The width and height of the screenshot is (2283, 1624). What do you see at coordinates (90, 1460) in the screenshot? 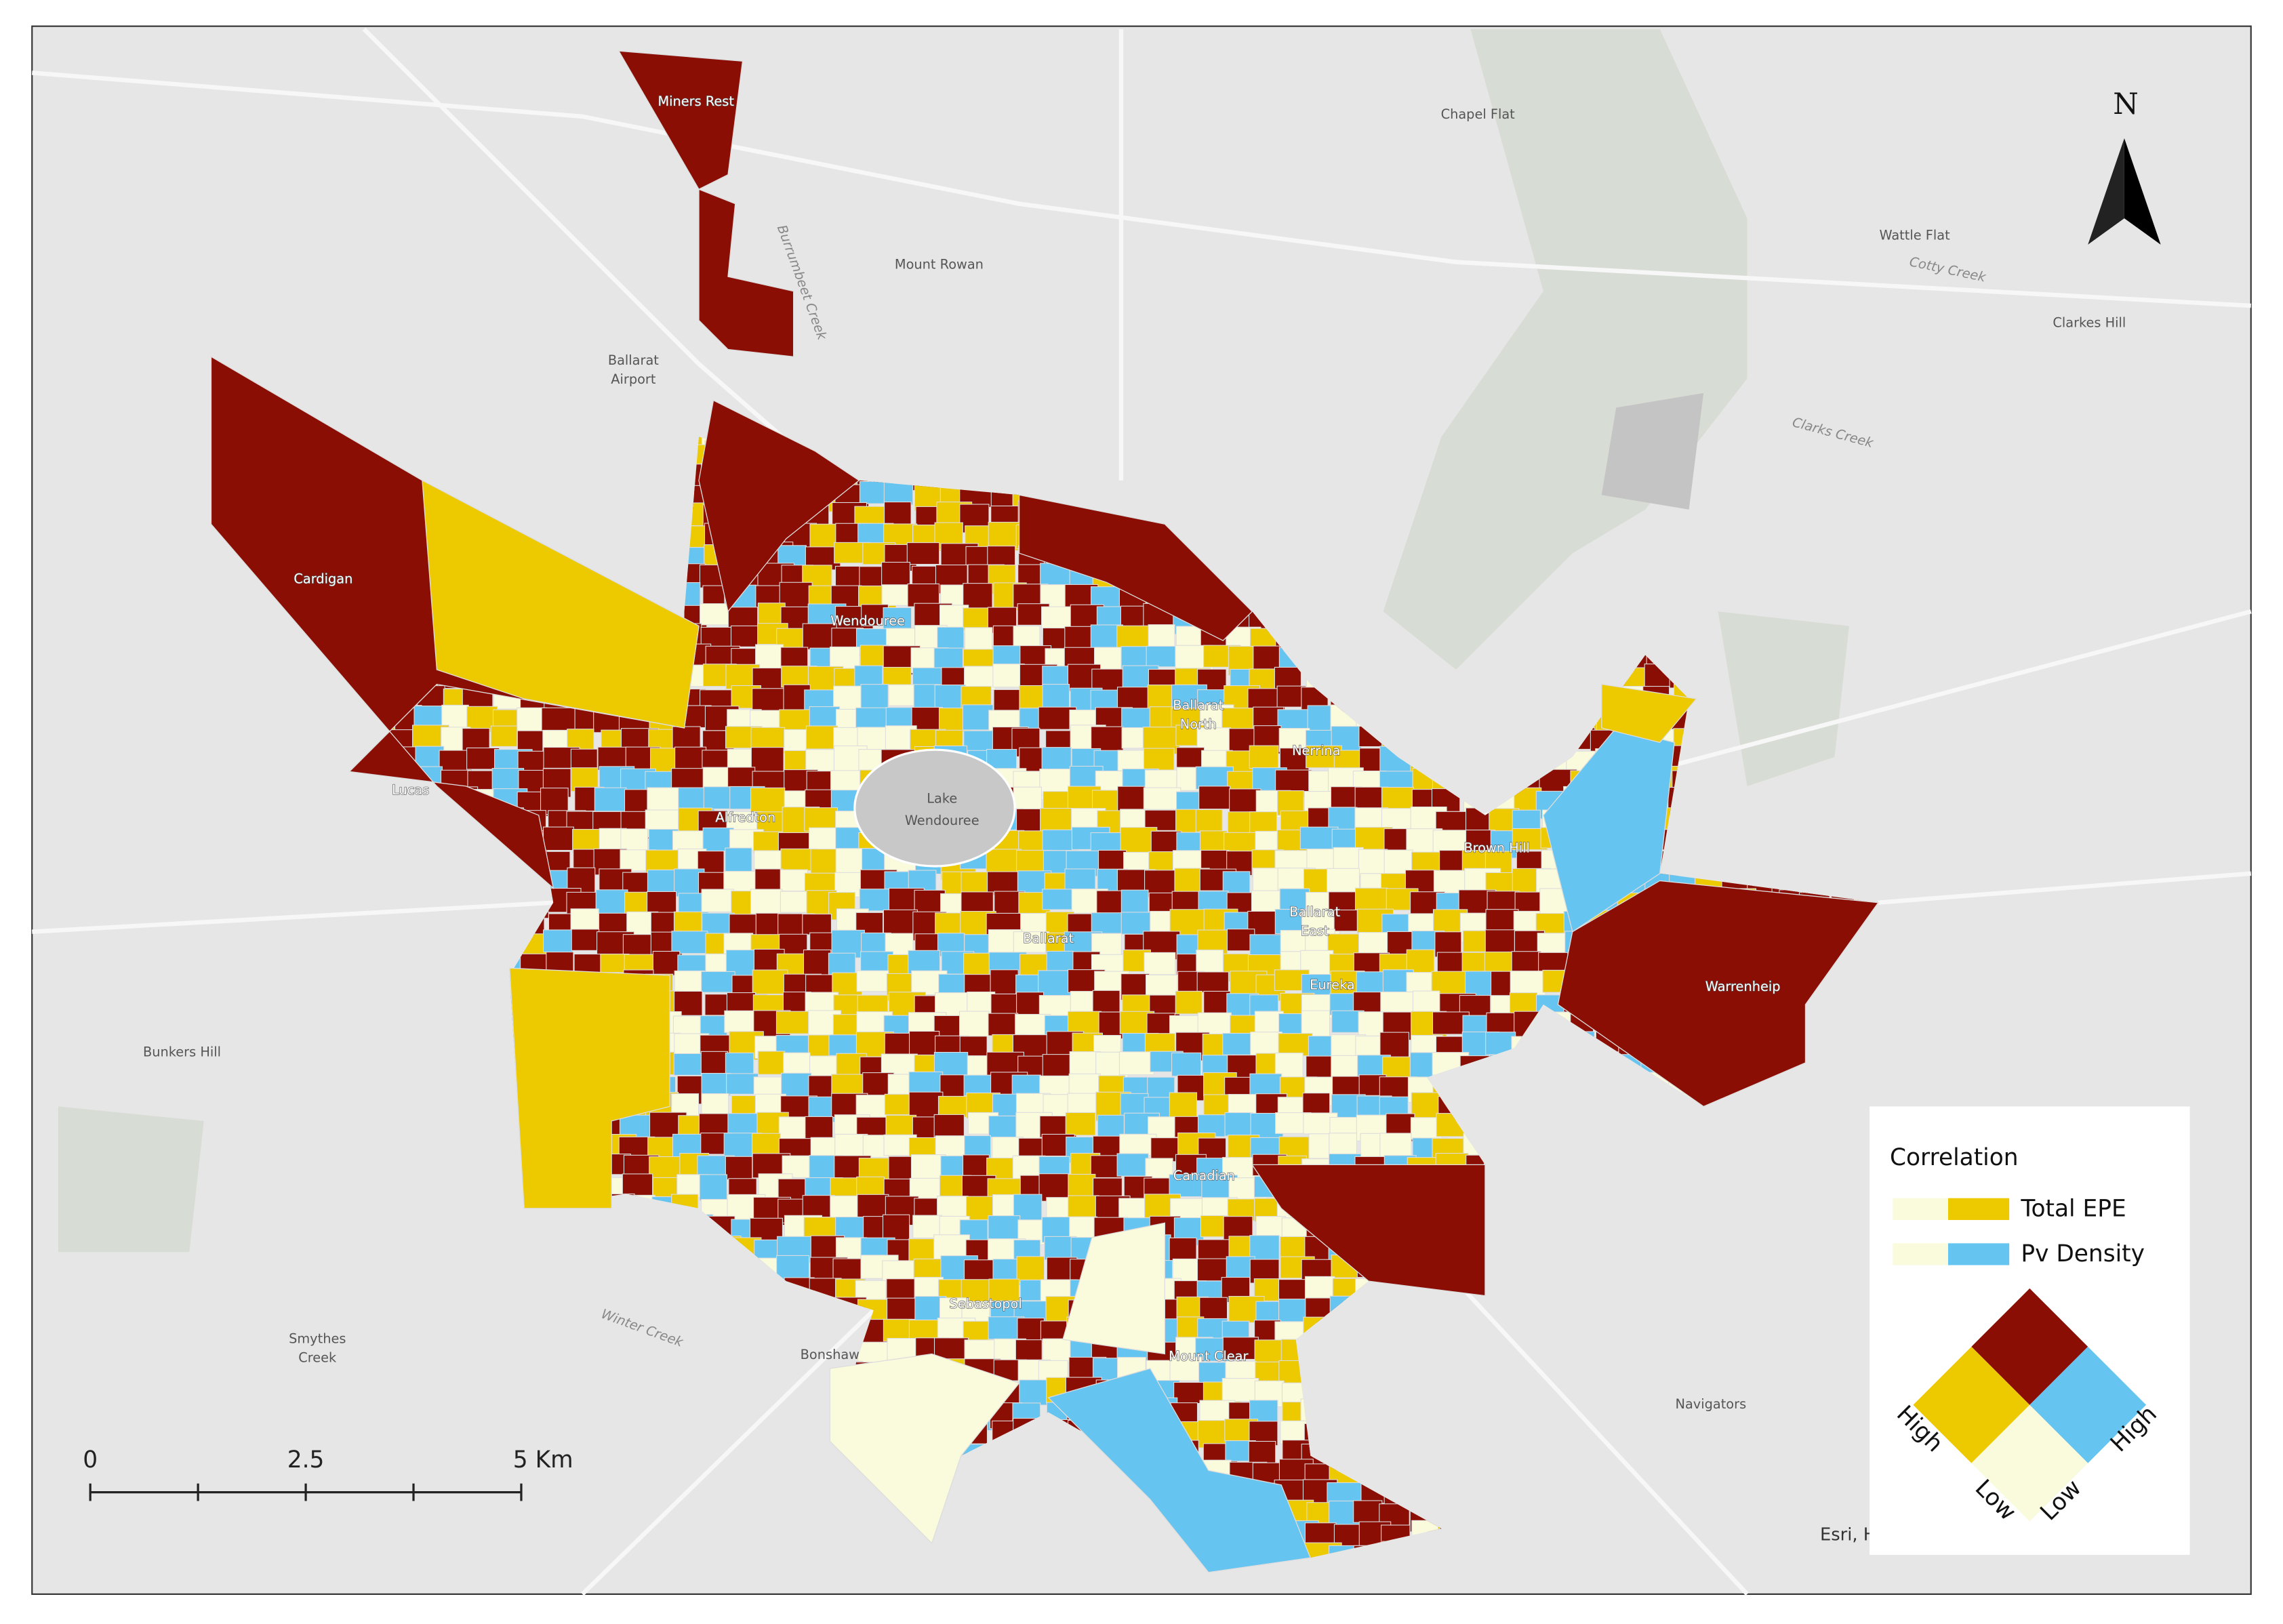
I see `scale-label: 0` at bounding box center [90, 1460].